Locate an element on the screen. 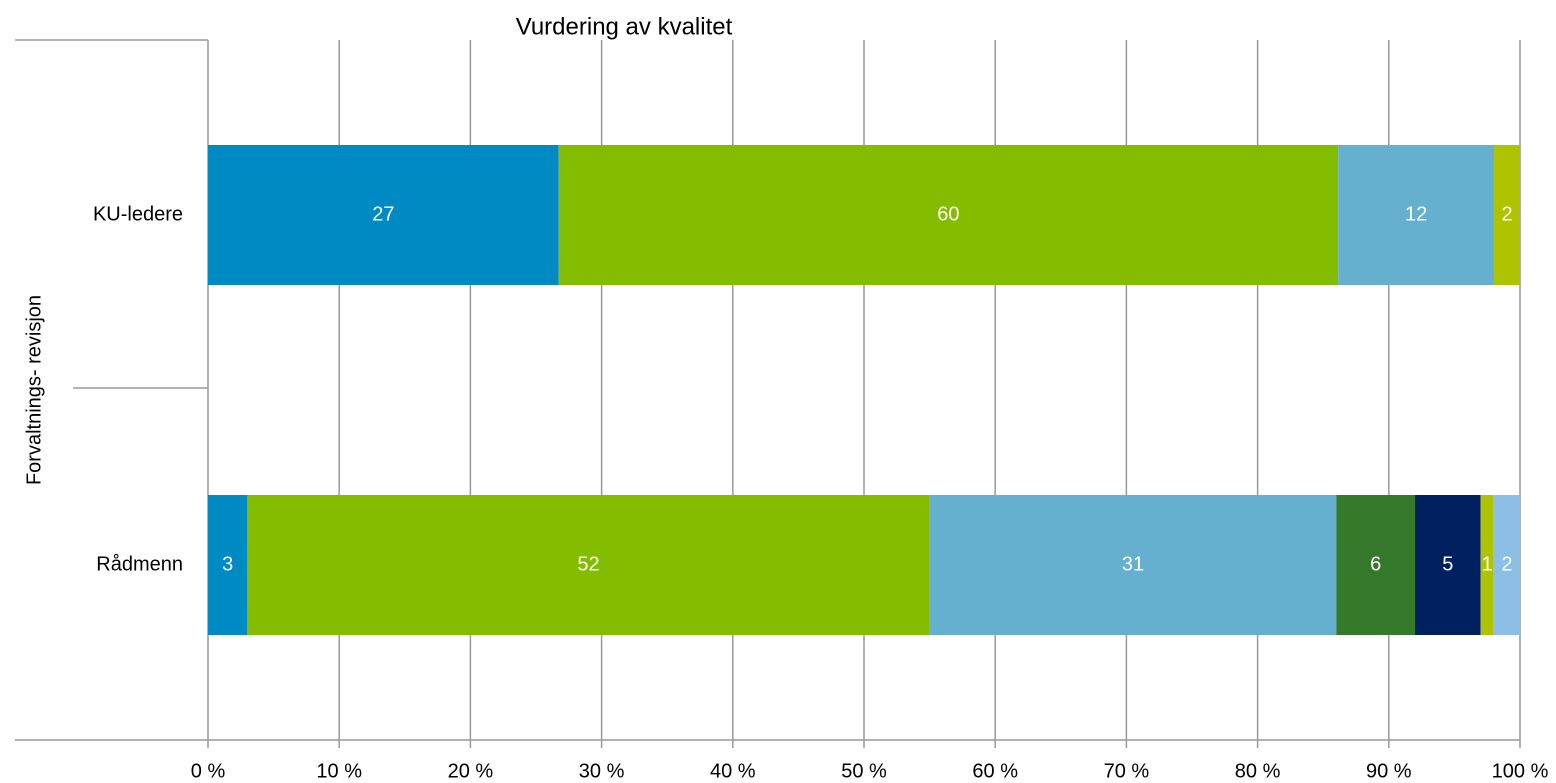 The width and height of the screenshot is (1556, 783). data-label: 27 is located at coordinates (383, 214).